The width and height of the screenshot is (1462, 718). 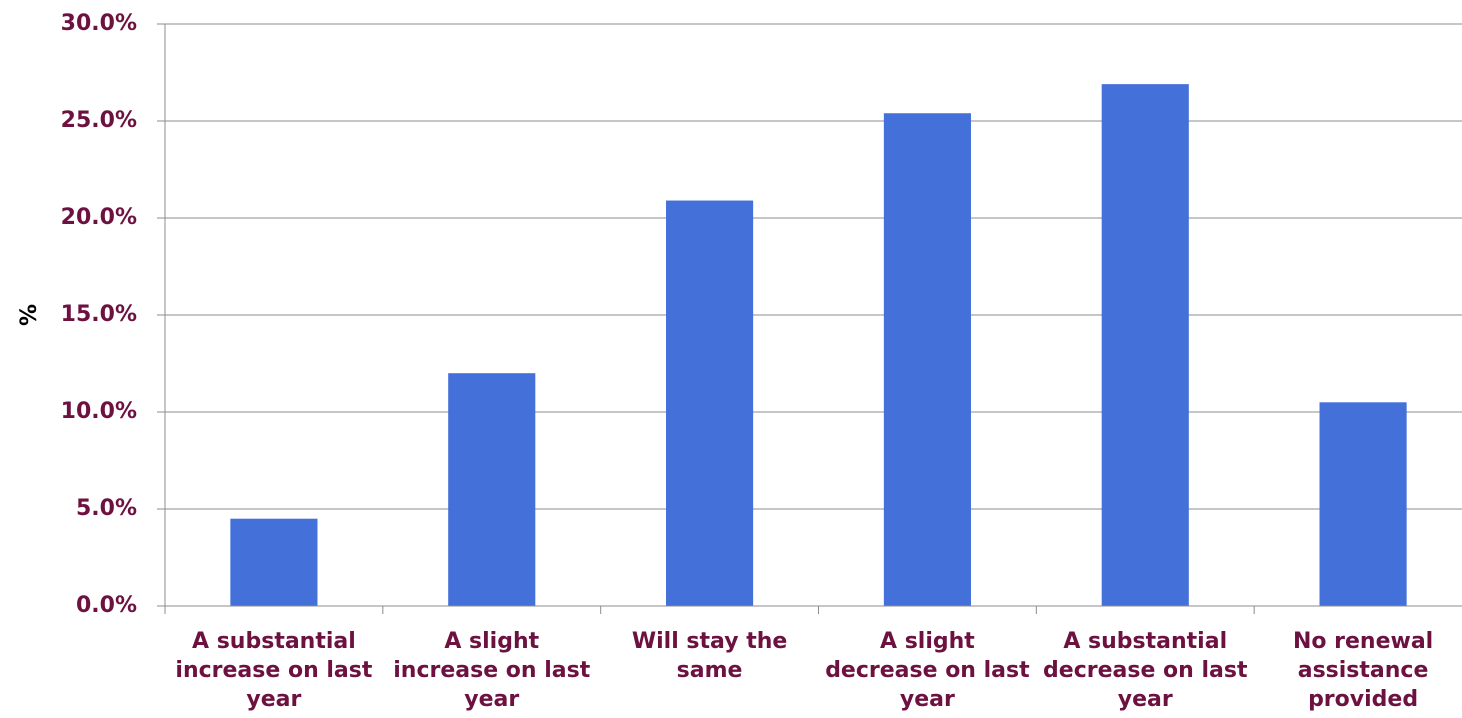 I want to click on x-category-label: No renewal assistance provided, so click(x=1363, y=670).